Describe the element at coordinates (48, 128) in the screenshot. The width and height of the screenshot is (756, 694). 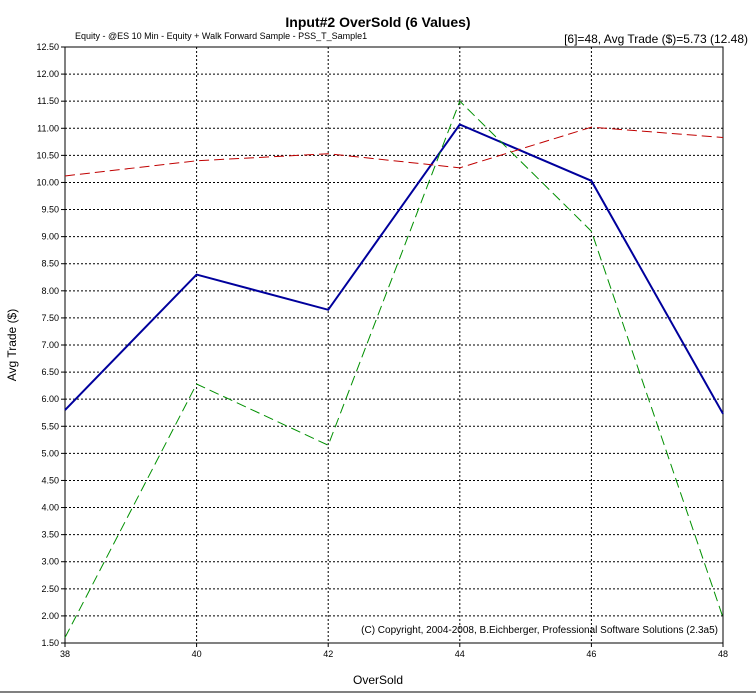
I see `y-tick-label: 11.00` at that location.